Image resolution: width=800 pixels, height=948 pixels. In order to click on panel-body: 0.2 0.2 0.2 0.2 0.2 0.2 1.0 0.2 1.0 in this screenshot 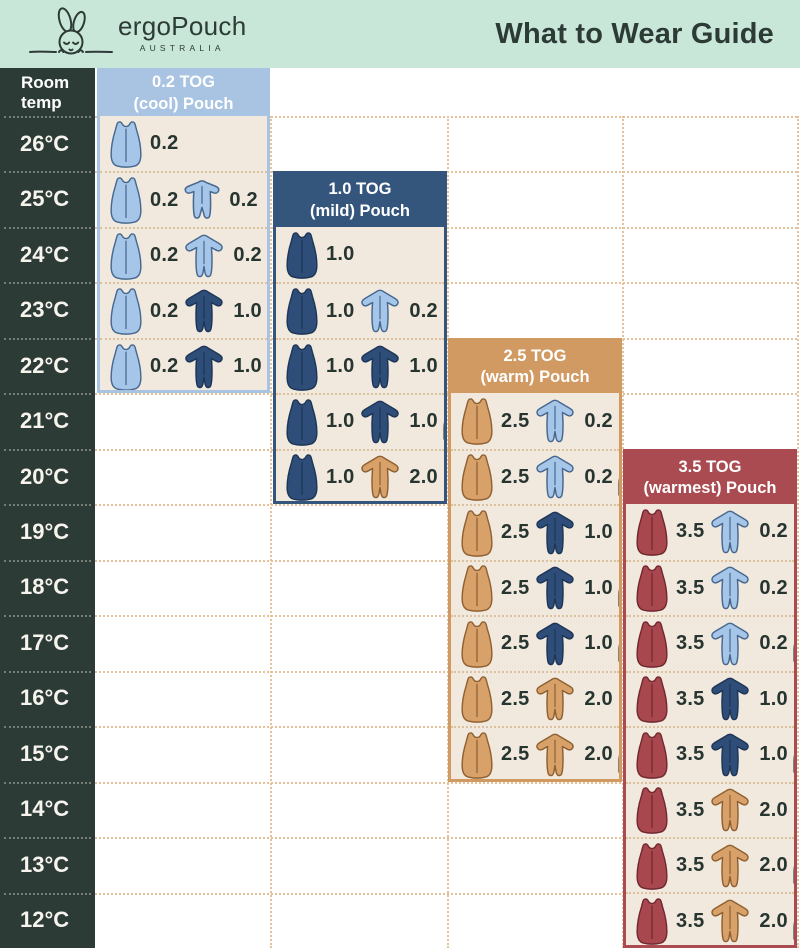, I will do `click(183, 253)`.